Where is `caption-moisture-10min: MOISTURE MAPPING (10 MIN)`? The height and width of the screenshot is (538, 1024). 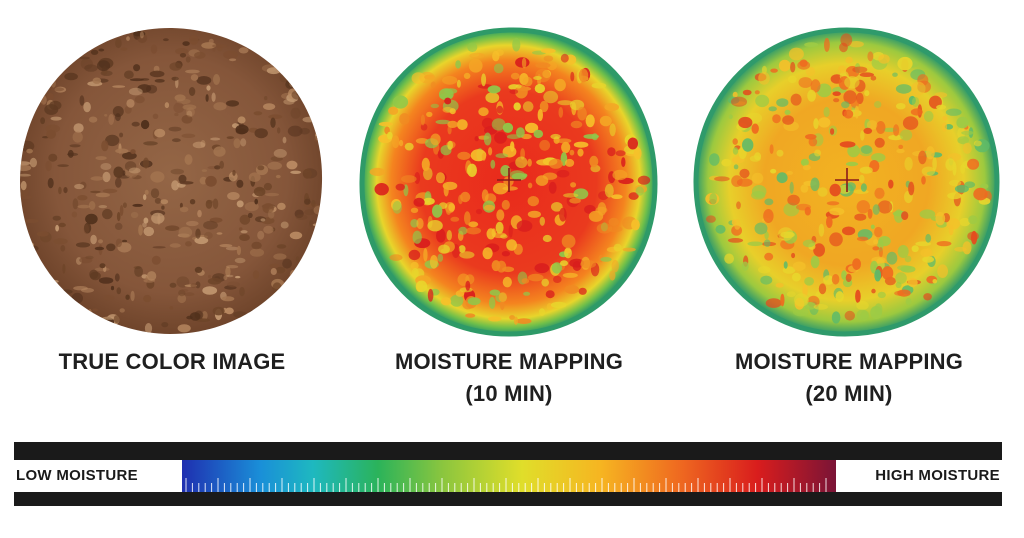
caption-moisture-10min: MOISTURE MAPPING (10 MIN) is located at coordinates (509, 378).